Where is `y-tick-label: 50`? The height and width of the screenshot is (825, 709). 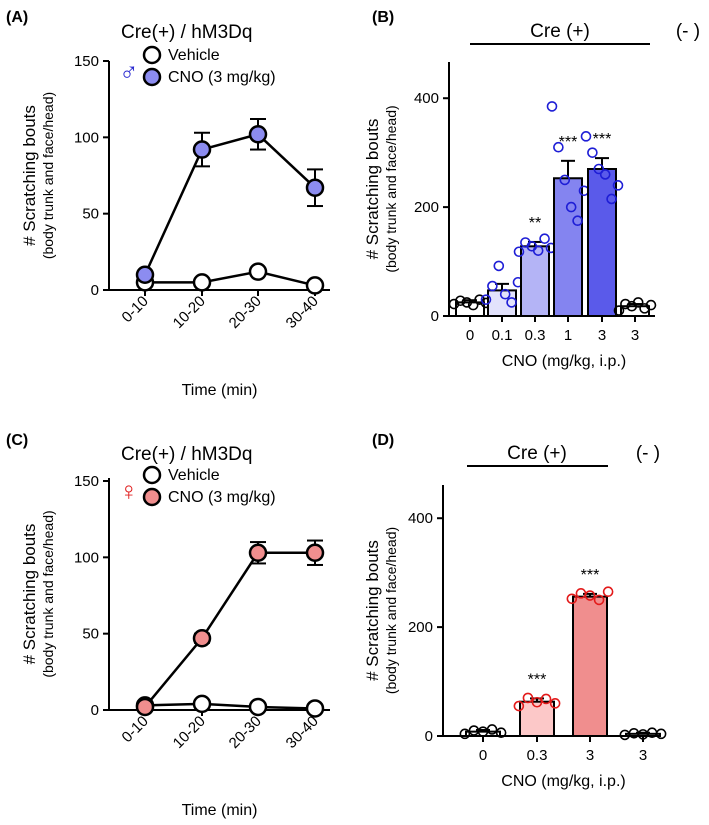 y-tick-label: 50 is located at coordinates (90, 214).